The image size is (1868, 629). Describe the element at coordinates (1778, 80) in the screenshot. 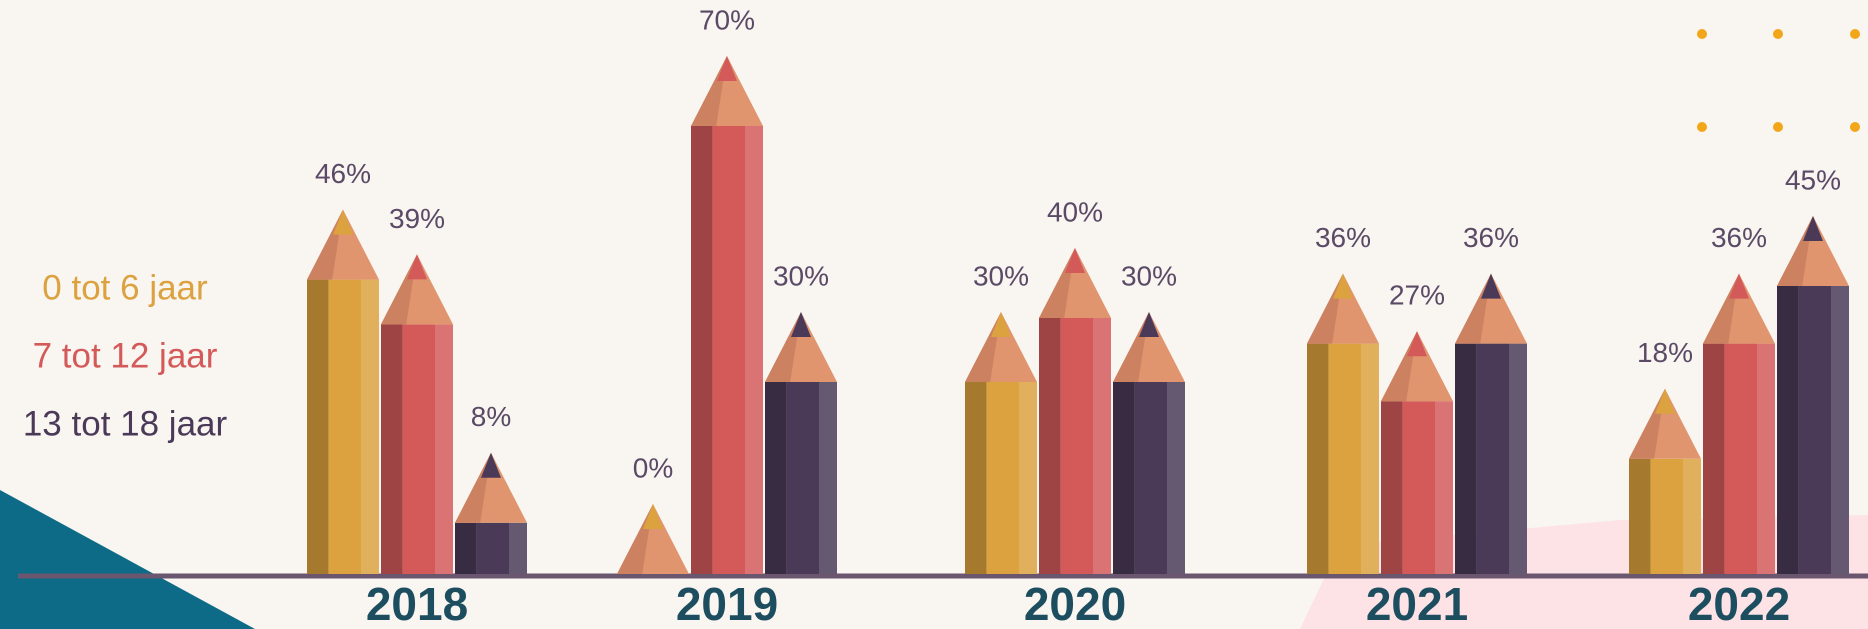

I see `dot-decoration` at that location.